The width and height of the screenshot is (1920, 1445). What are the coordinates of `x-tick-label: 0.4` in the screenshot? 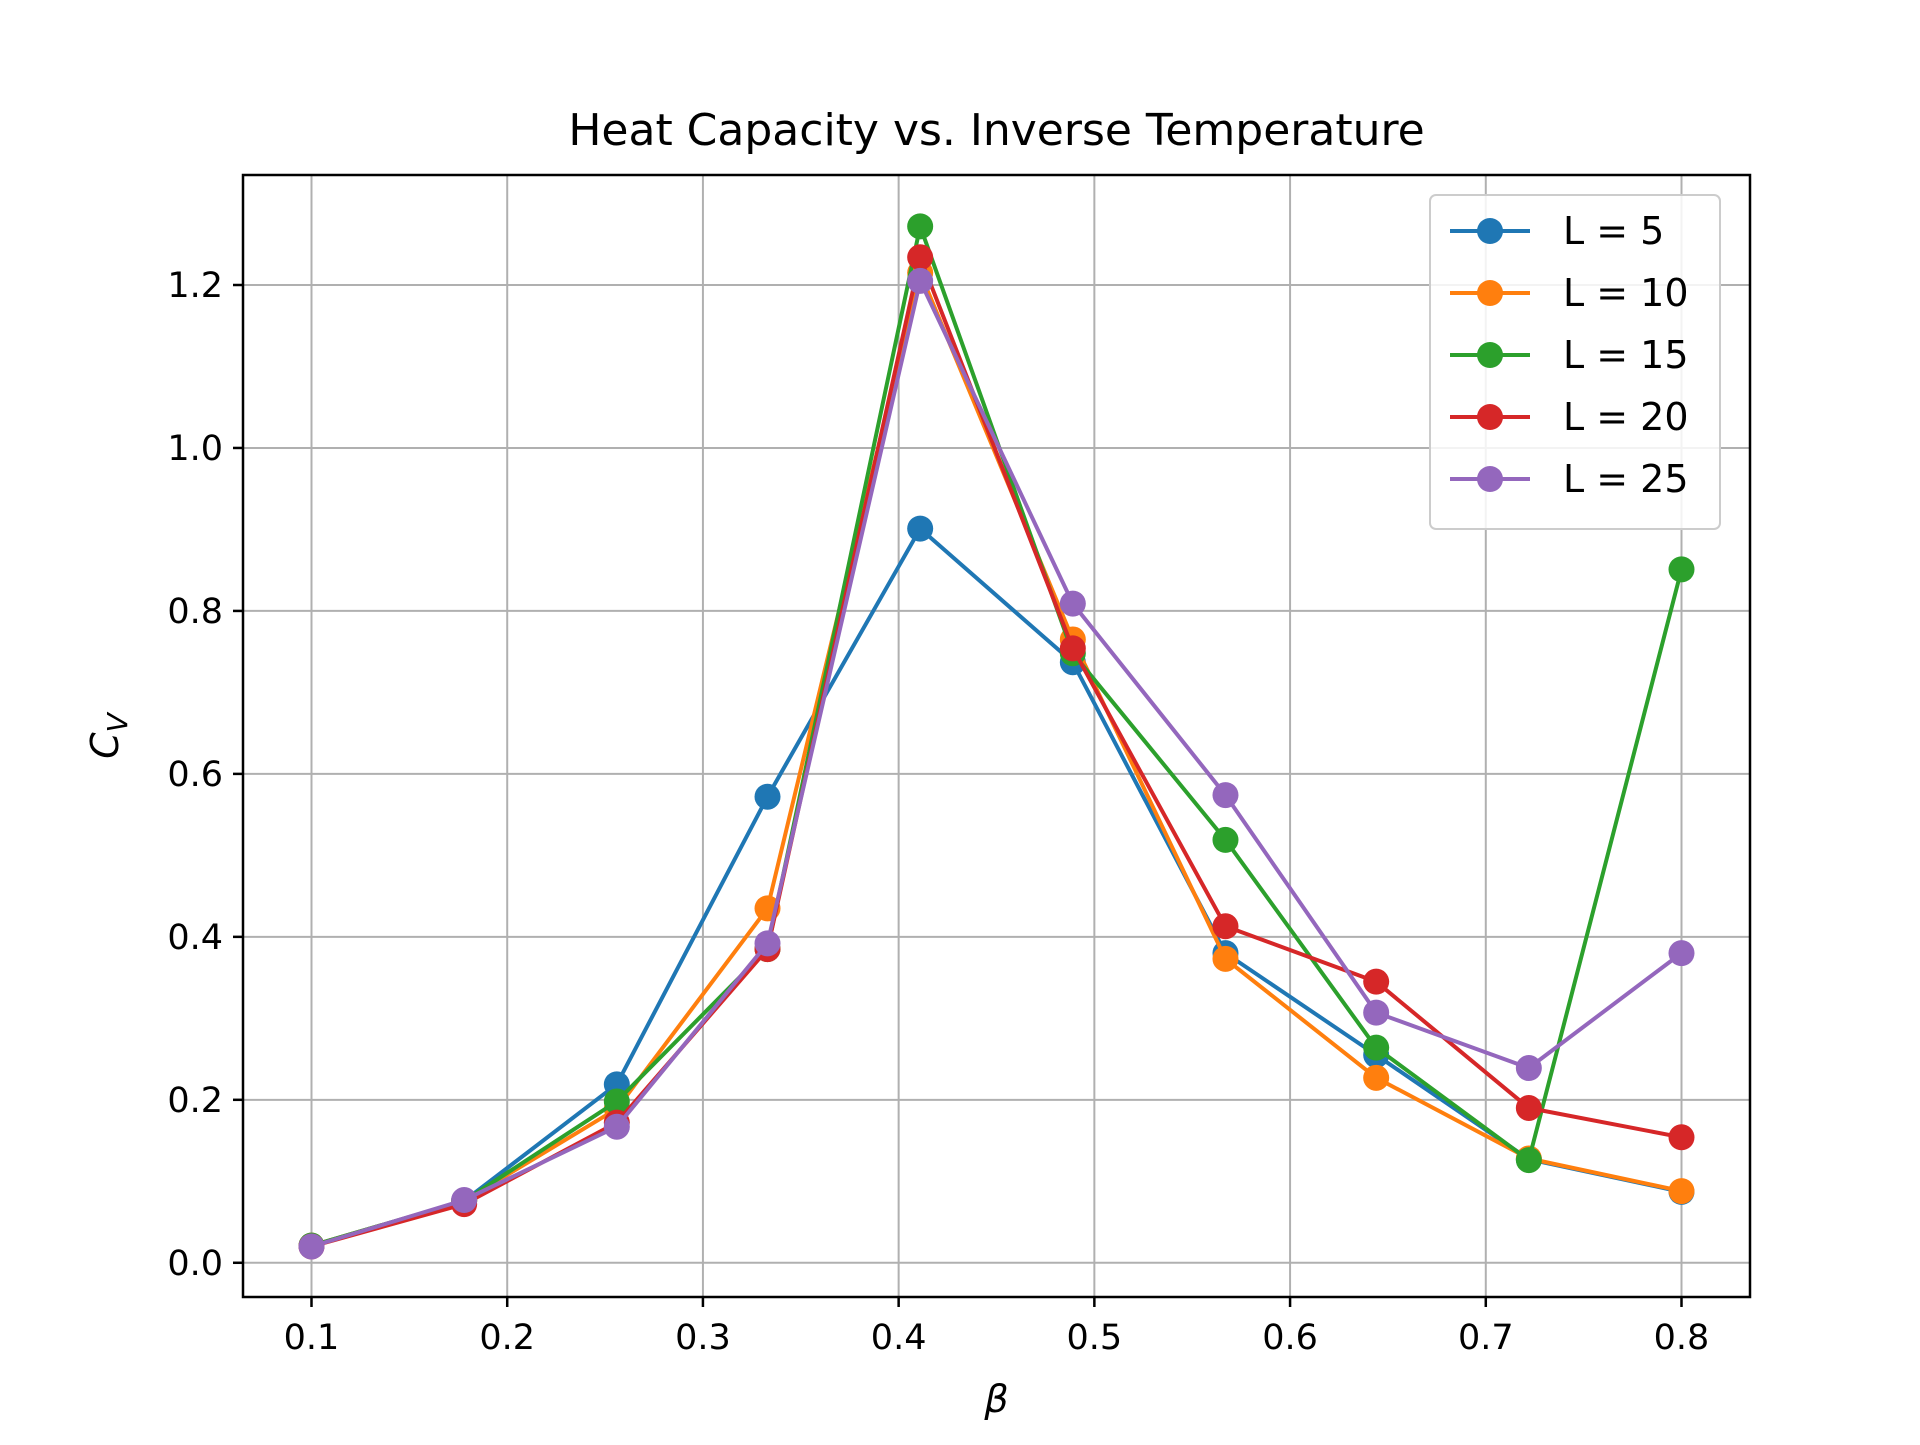 It's located at (899, 1338).